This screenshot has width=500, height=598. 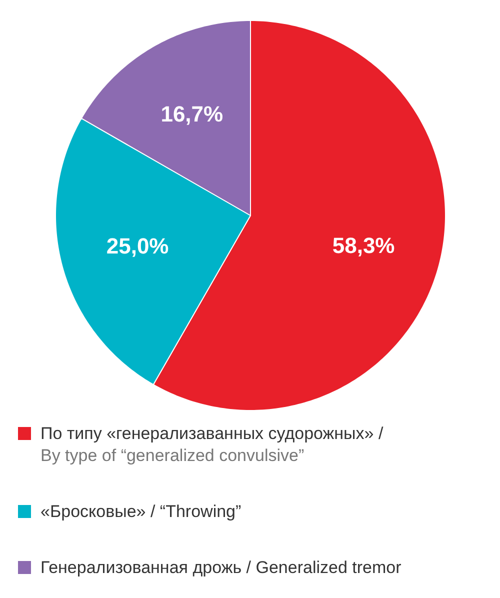 I want to click on legend-label: «Бросковые» / “Throwing”, so click(x=141, y=511).